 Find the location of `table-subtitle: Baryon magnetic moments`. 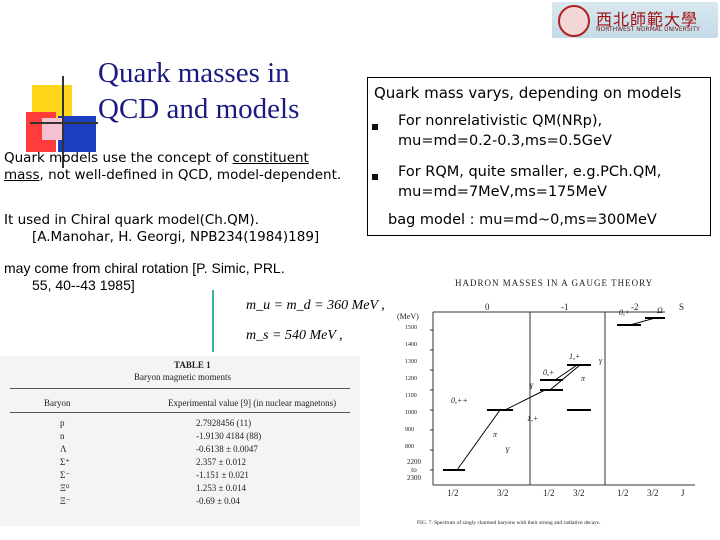

table-subtitle: Baryon magnetic moments is located at coordinates (182, 377).